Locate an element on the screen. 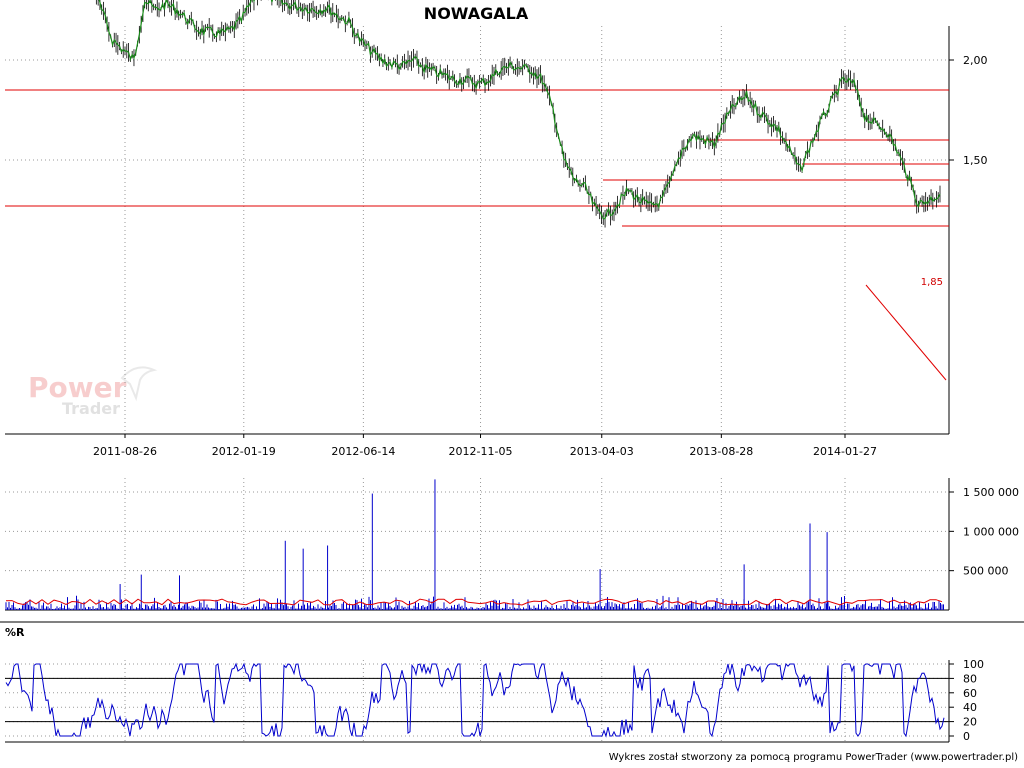 The height and width of the screenshot is (768, 1024). williams-r-series-line is located at coordinates (475, 700).